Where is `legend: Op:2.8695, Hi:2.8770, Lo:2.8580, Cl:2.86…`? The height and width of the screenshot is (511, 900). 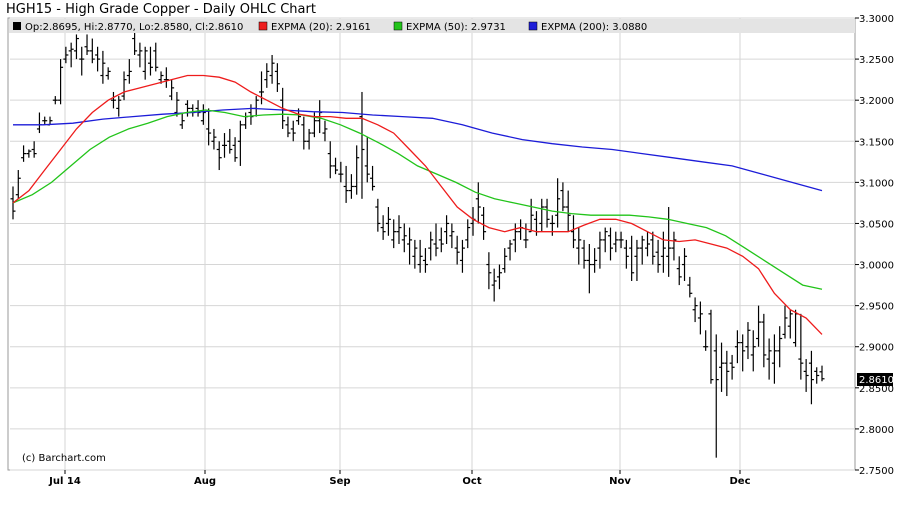 legend: Op:2.8695, Hi:2.8770, Lo:2.8580, Cl:2.86… is located at coordinates (432, 26).